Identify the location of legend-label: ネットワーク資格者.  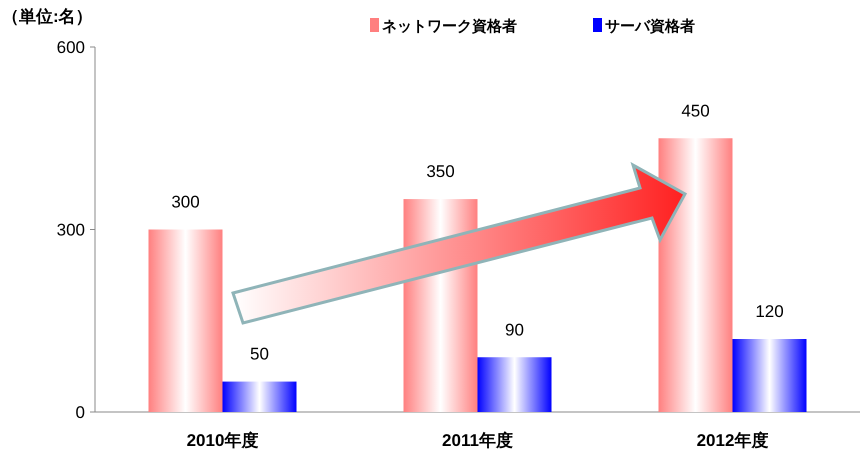
(449, 26).